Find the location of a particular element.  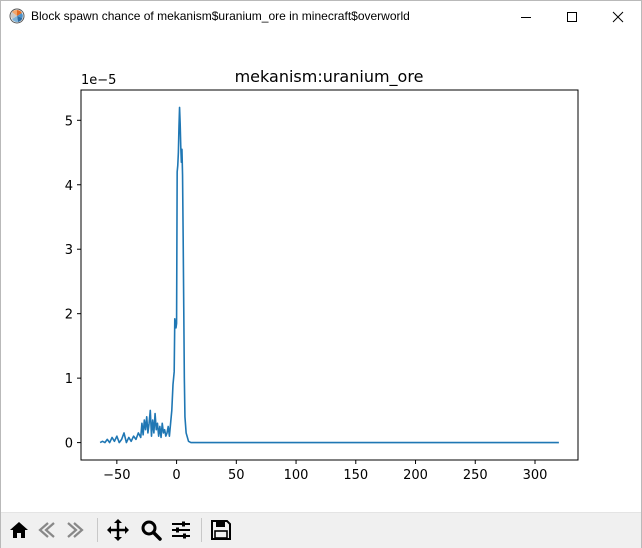

back-arrow-icon is located at coordinates (46, 530).